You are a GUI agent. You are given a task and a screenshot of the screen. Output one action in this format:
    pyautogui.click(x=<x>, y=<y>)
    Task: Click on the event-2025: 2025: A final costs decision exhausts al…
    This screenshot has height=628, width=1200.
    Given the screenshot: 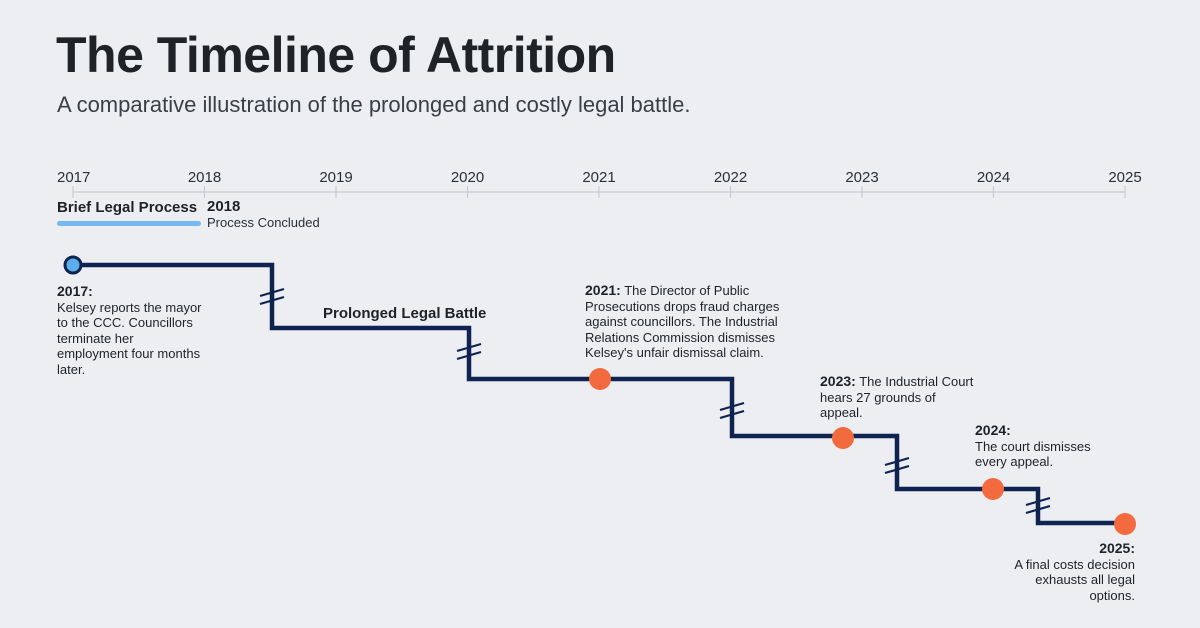 What is the action you would take?
    pyautogui.click(x=1072, y=571)
    